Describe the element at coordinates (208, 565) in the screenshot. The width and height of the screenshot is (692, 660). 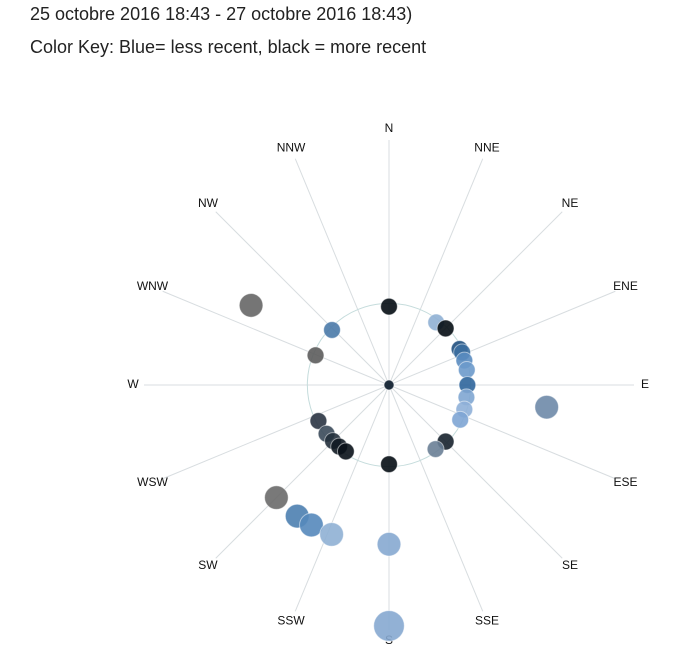
I see `direction-label: SW` at that location.